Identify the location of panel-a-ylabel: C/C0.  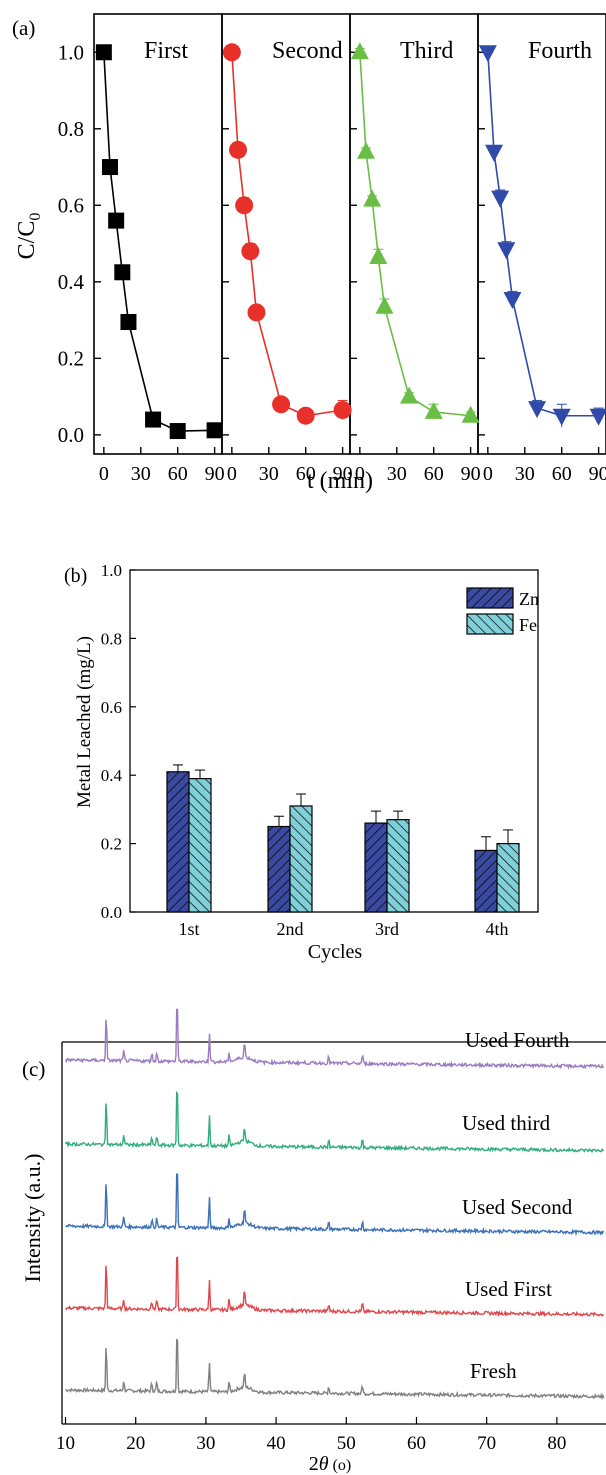
(29, 236).